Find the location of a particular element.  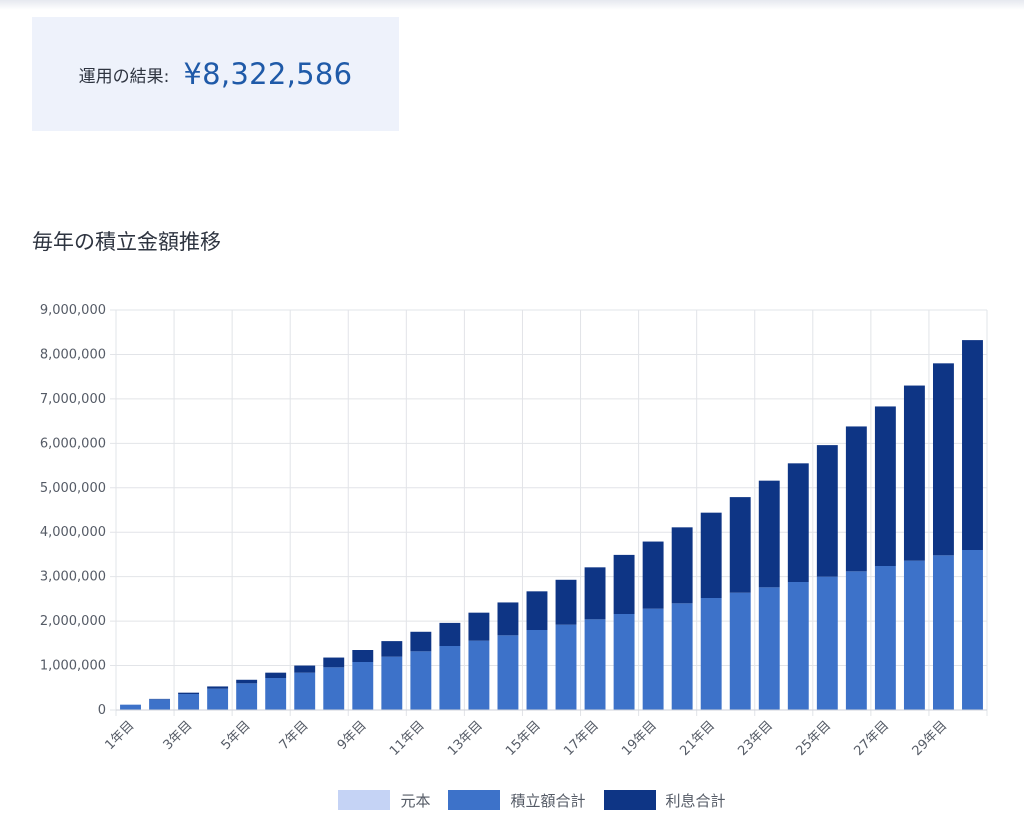

x-tick-label: 3年目 is located at coordinates (178, 735).